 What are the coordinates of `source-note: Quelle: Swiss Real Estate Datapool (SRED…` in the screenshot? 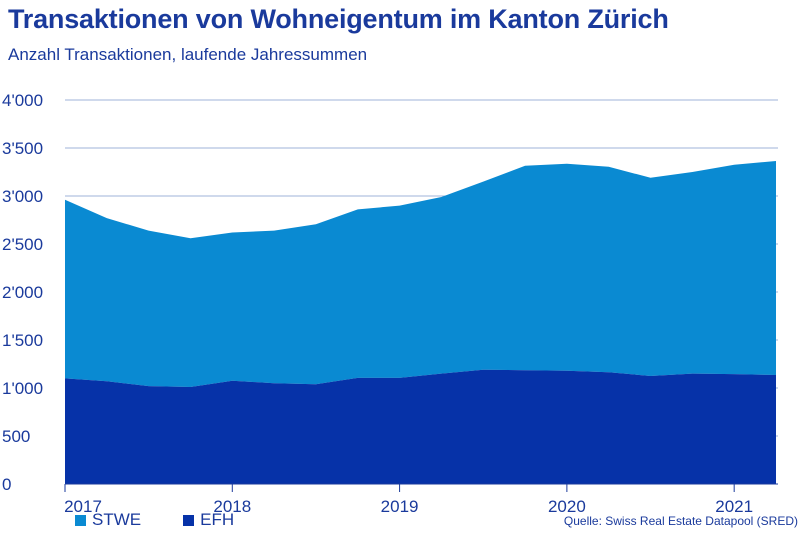 It's located at (680, 521).